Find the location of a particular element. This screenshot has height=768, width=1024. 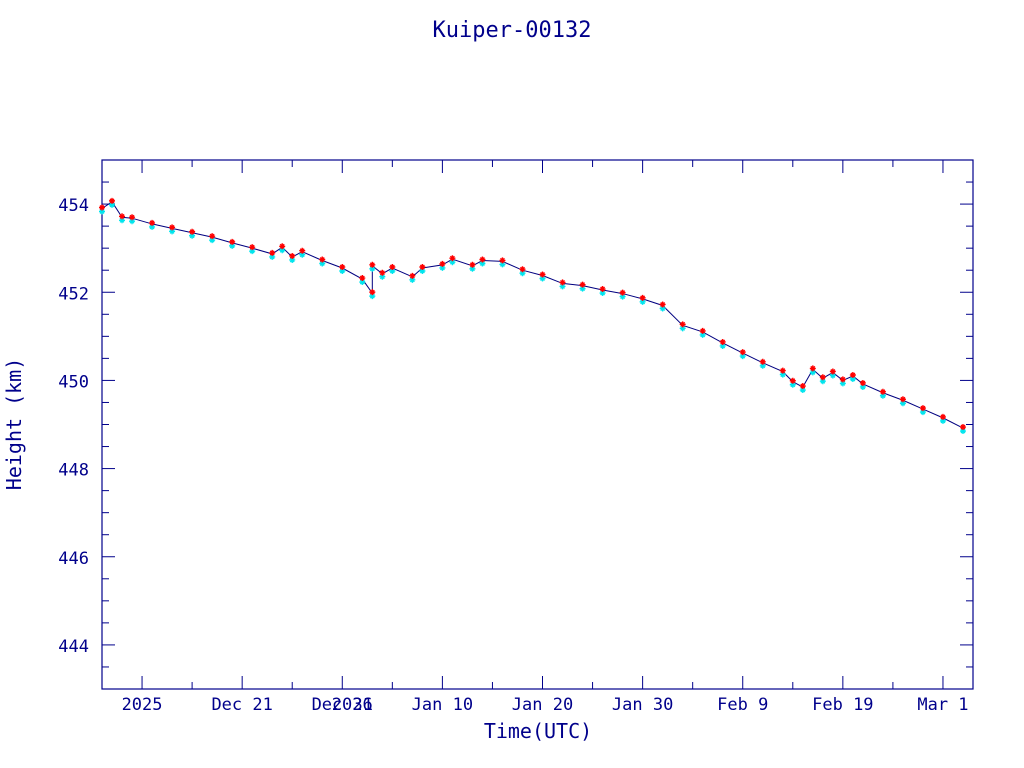

x-tick-label: Dec 31 is located at coordinates (342, 705).